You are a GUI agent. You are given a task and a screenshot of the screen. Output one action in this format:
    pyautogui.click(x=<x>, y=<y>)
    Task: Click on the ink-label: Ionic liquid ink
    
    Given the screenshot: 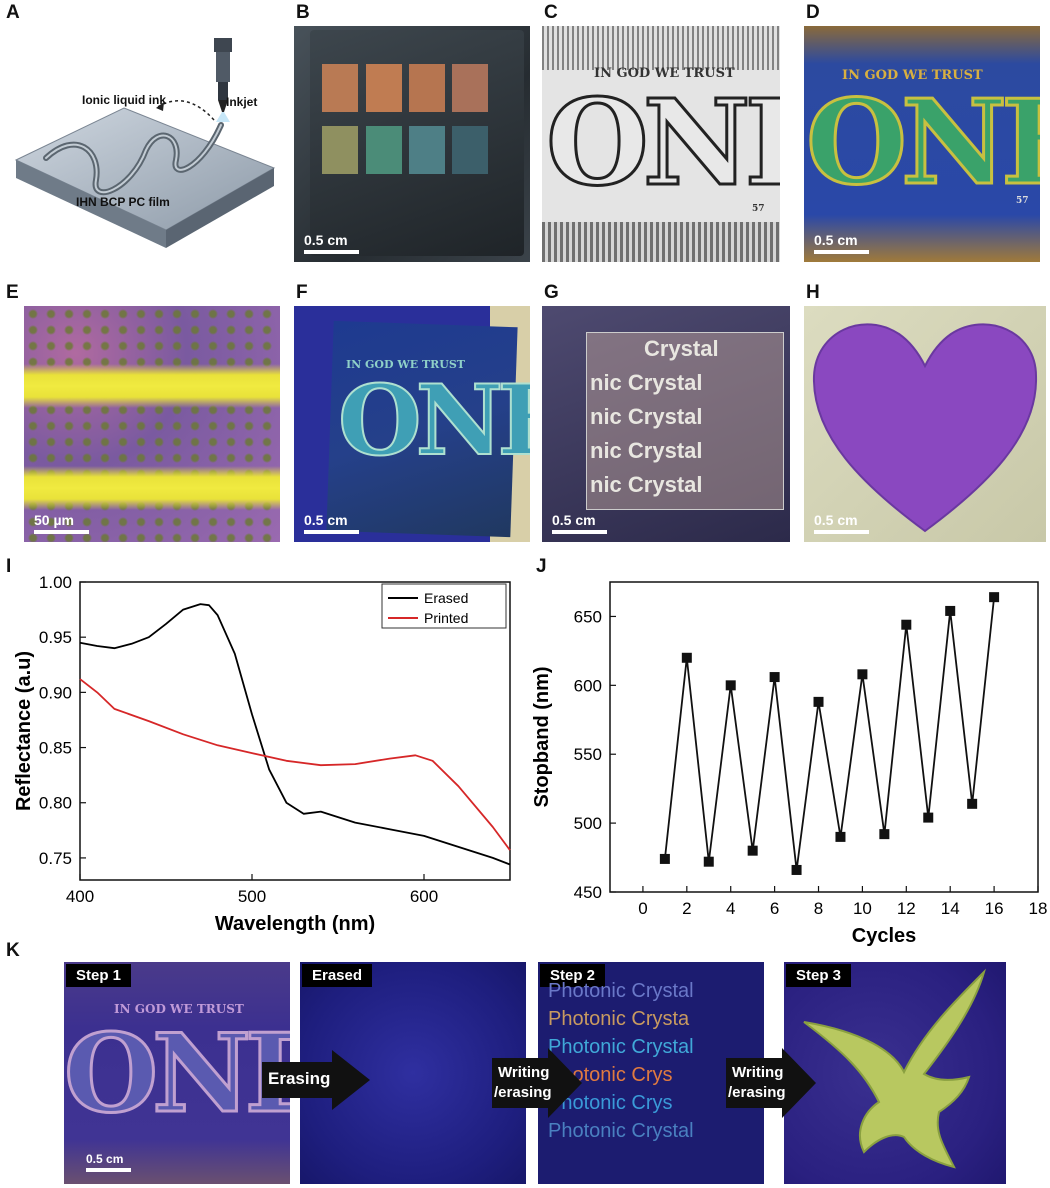 What is the action you would take?
    pyautogui.click(x=124, y=100)
    